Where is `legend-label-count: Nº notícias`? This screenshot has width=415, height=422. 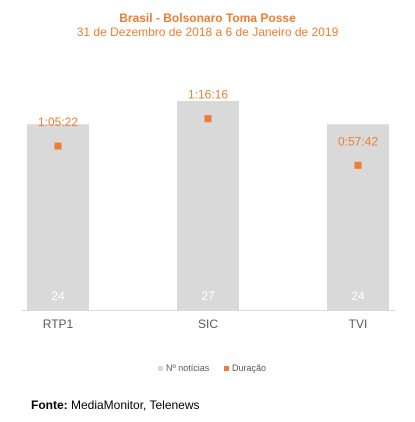
legend-label-count: Nº notícias is located at coordinates (188, 368).